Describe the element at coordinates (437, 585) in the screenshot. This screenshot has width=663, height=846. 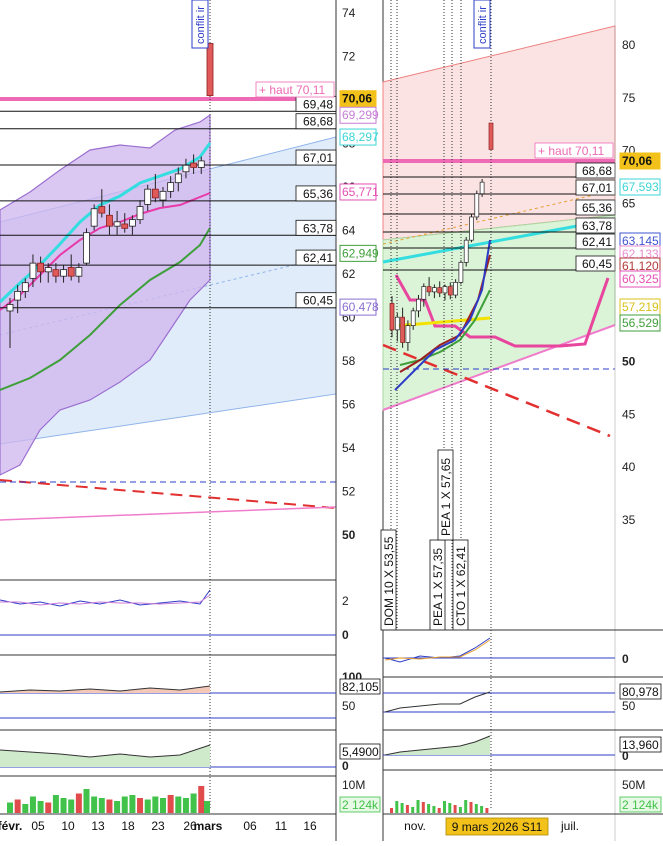
I see `trade-label: PEA 1 X 57,35` at that location.